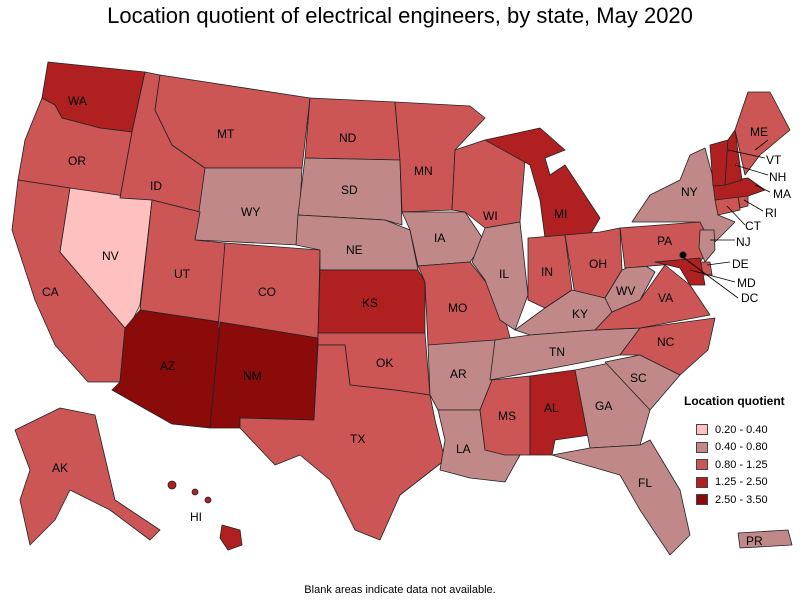 The width and height of the screenshot is (800, 600). What do you see at coordinates (60, 468) in the screenshot?
I see `label-AK: AK` at bounding box center [60, 468].